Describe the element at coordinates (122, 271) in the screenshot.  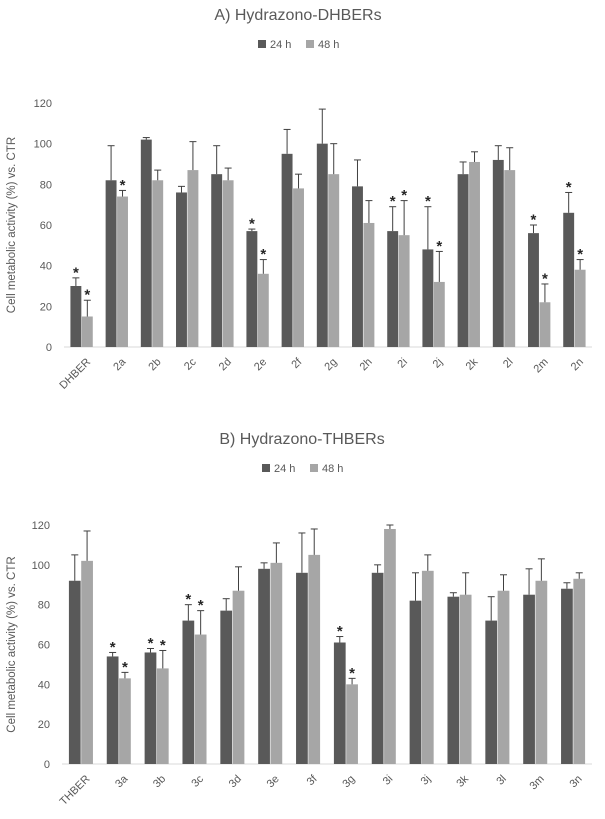
I see `bar-2a-48h` at that location.